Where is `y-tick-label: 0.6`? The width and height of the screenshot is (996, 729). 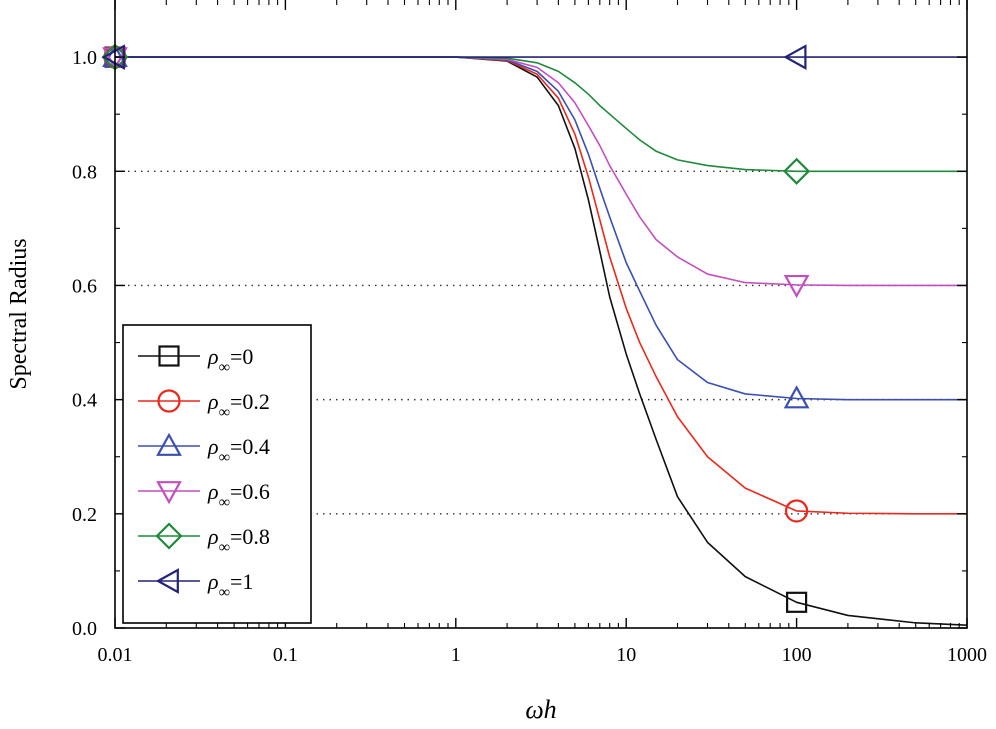
y-tick-label: 0.6 is located at coordinates (84, 286).